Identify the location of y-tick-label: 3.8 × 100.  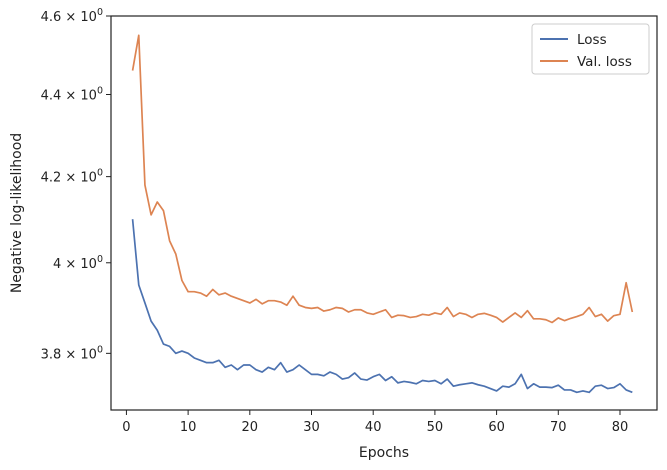
(72, 353).